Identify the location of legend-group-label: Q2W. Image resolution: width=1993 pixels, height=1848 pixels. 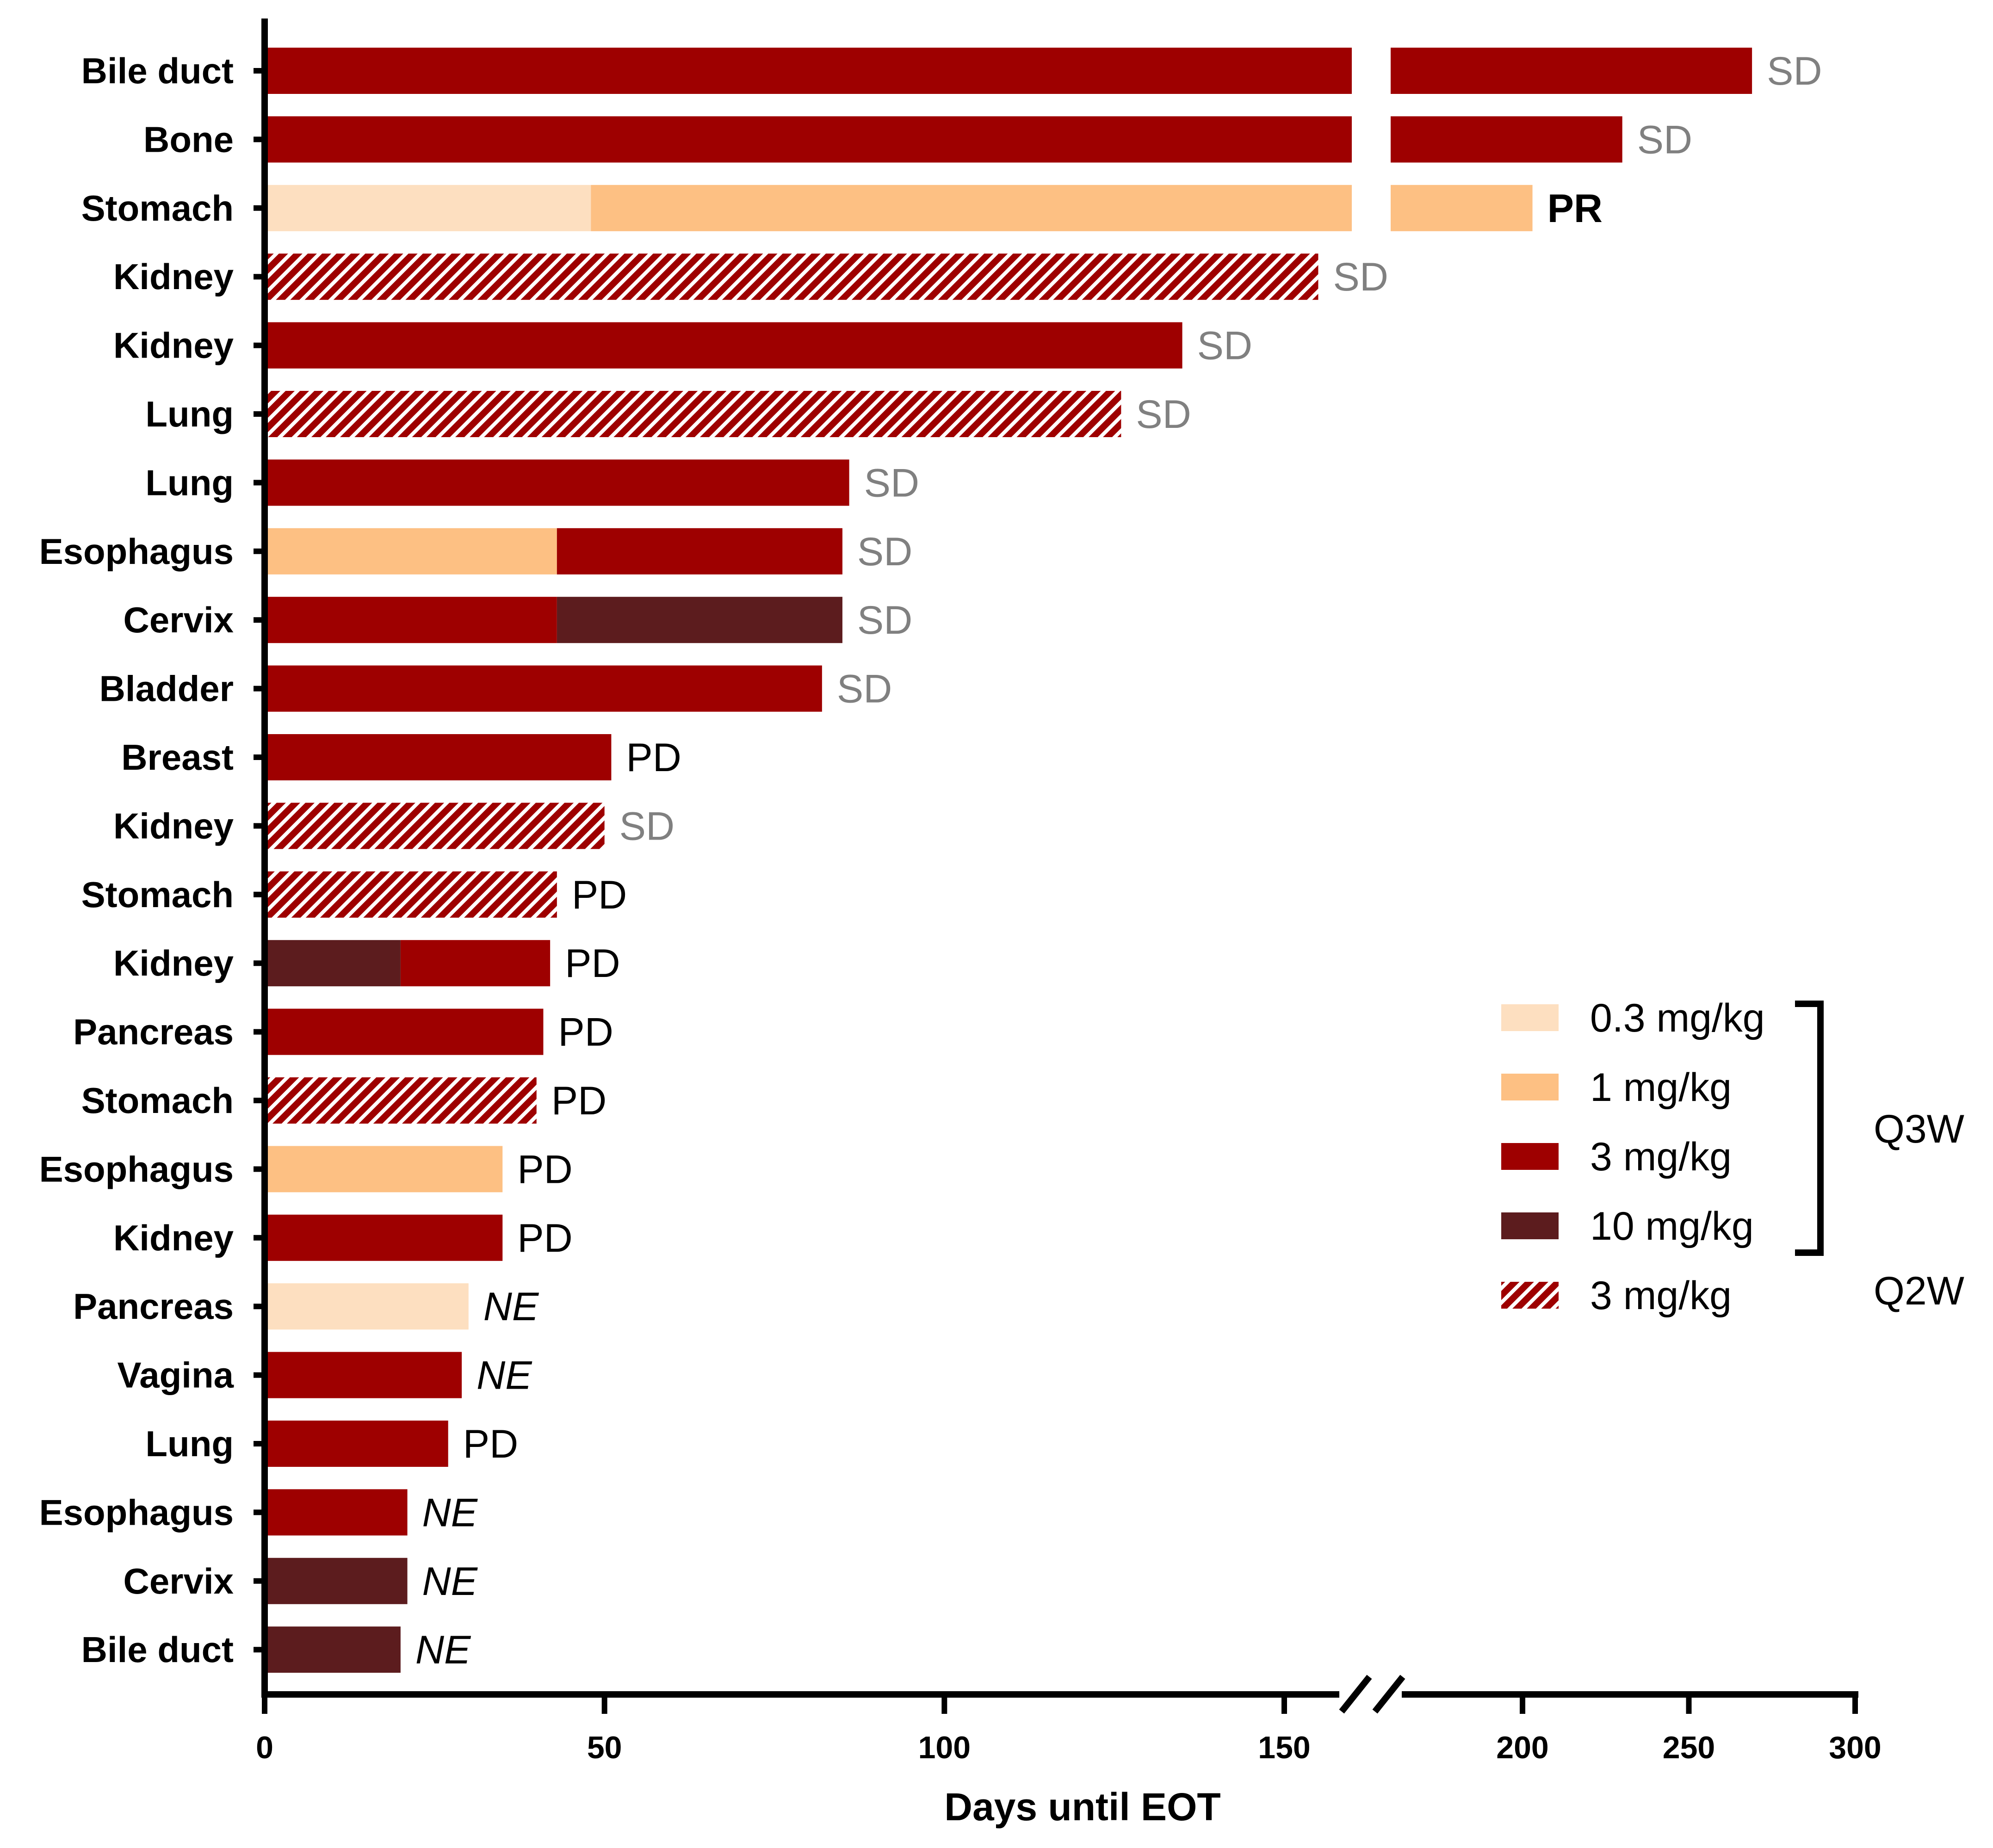
(1919, 1291).